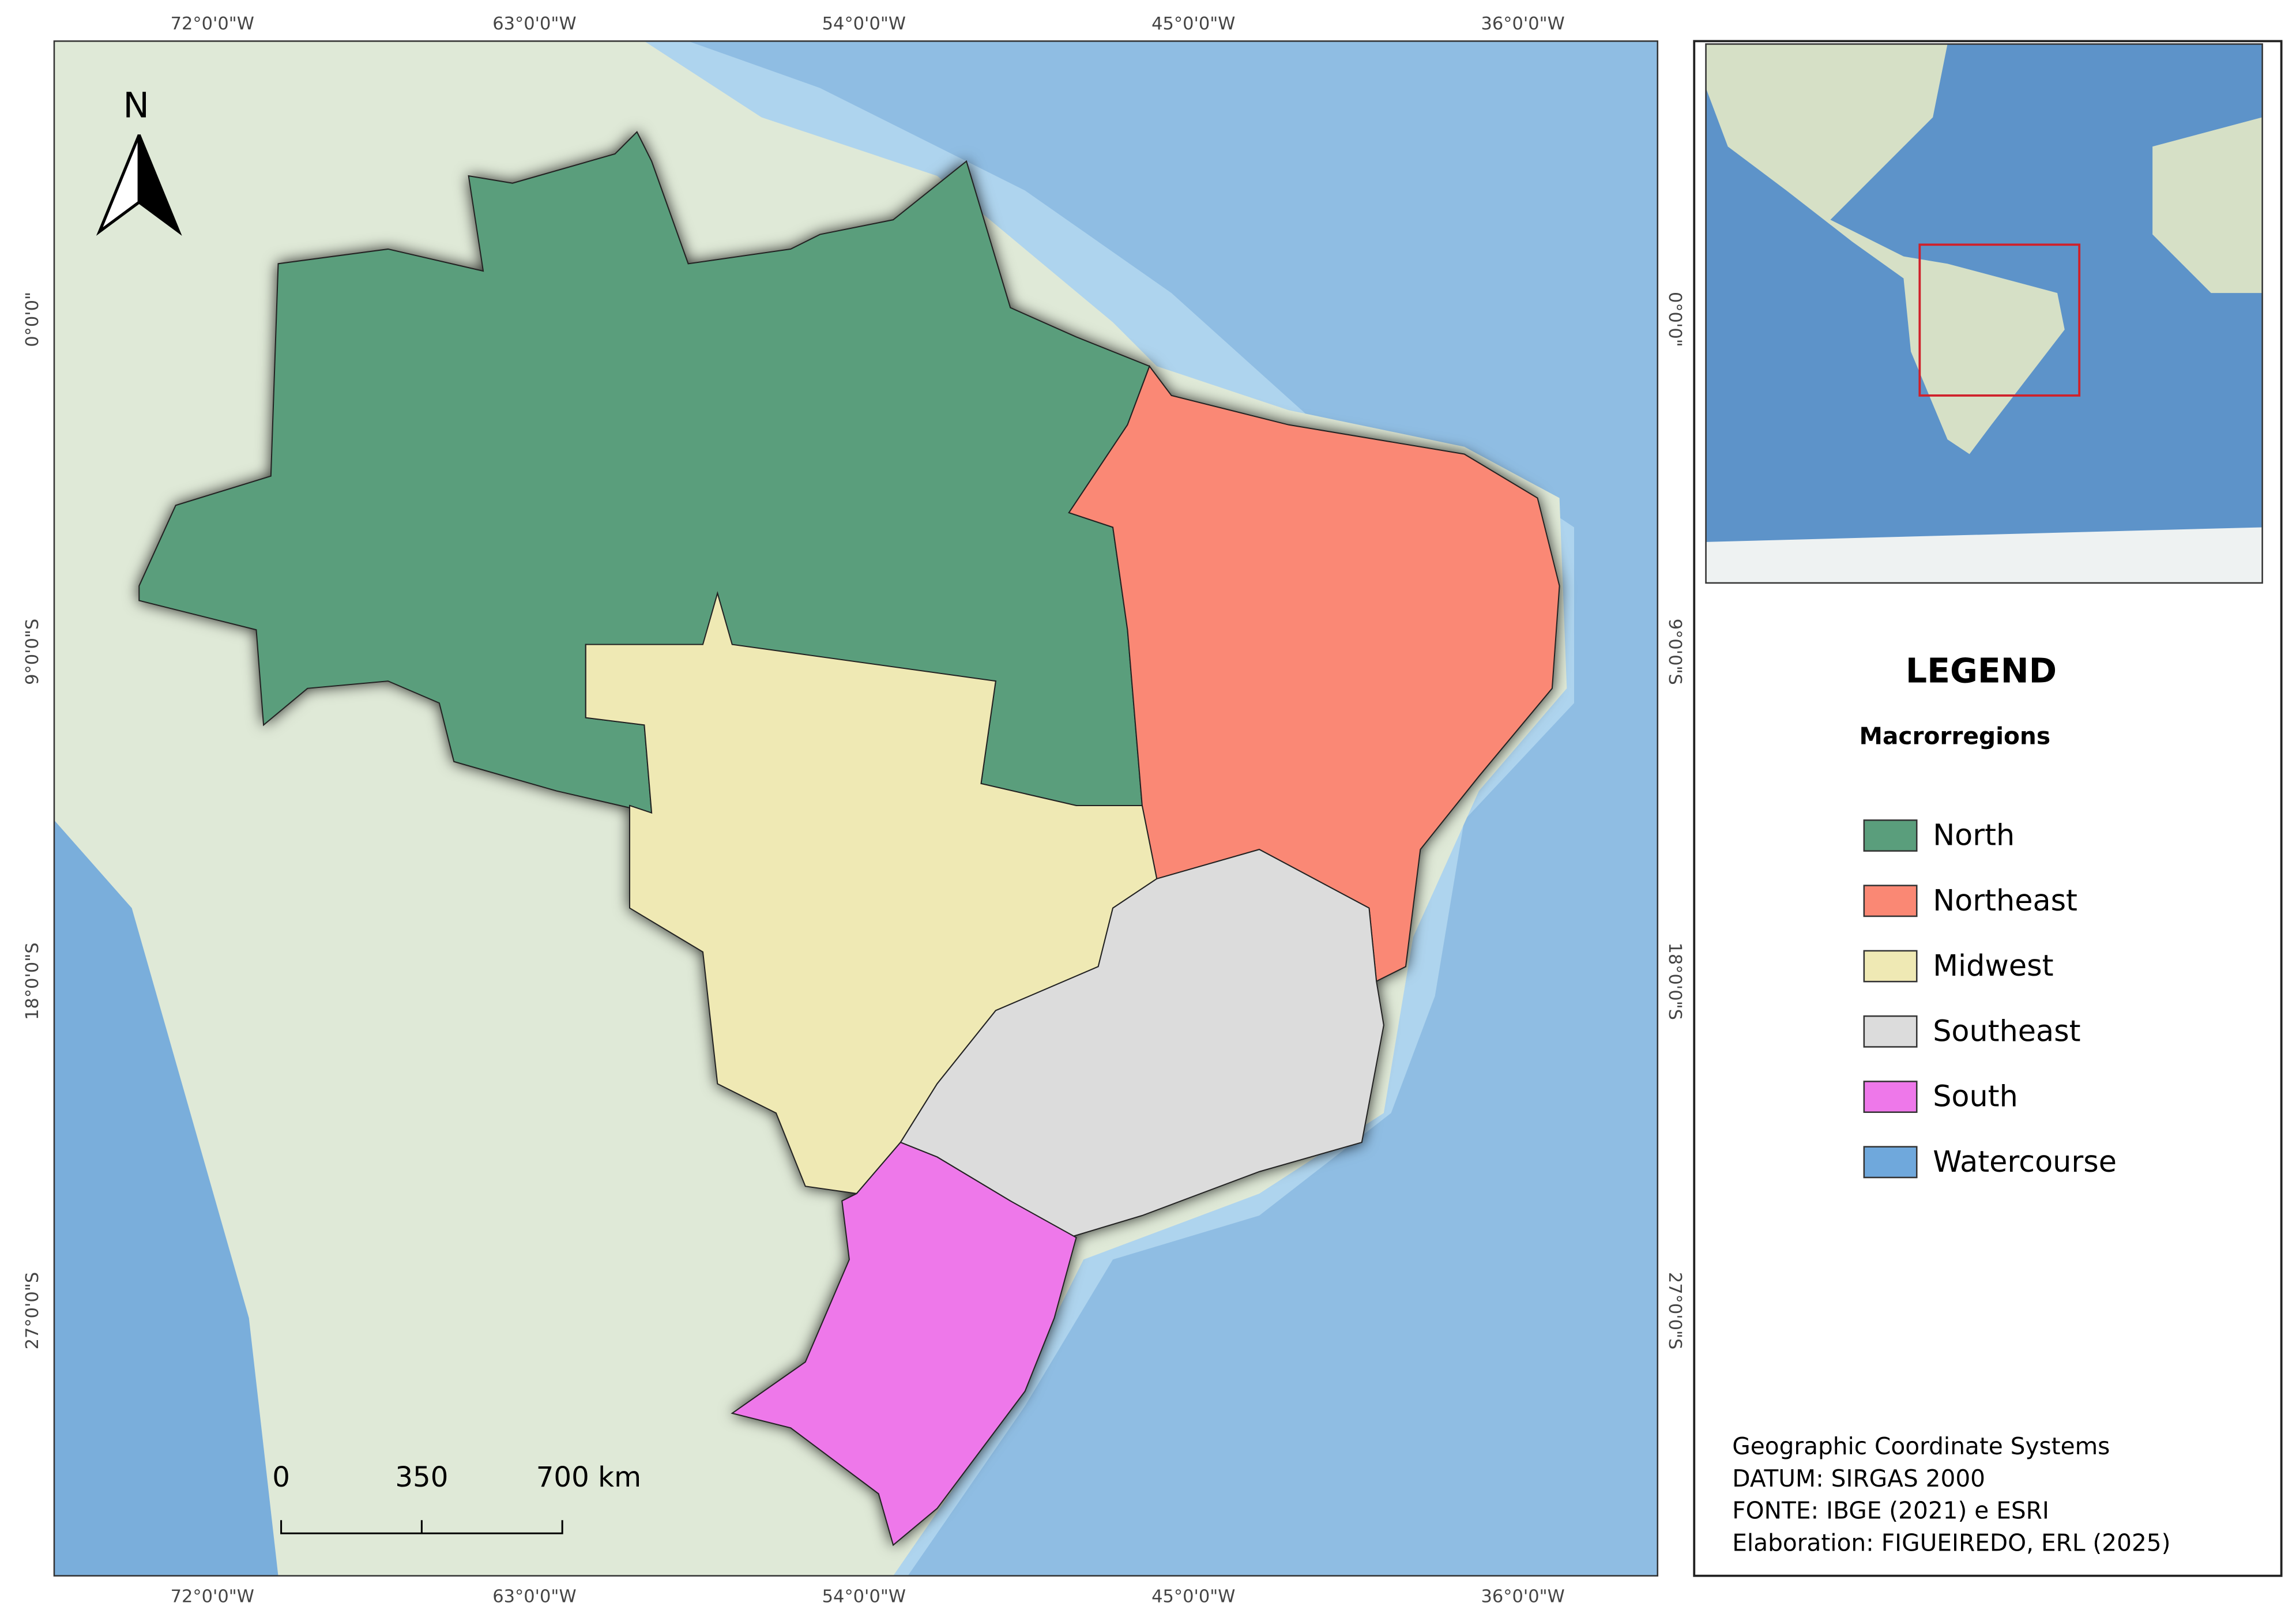 Image resolution: width=2296 pixels, height=1614 pixels. I want to click on legend-label: South, so click(1975, 1096).